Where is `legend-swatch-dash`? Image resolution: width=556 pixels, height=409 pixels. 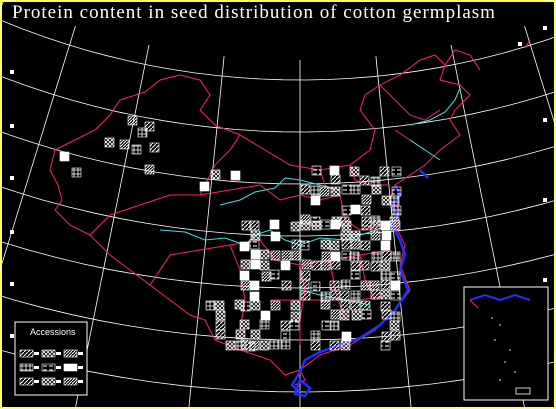
legend-swatch-dash is located at coordinates (48, 367).